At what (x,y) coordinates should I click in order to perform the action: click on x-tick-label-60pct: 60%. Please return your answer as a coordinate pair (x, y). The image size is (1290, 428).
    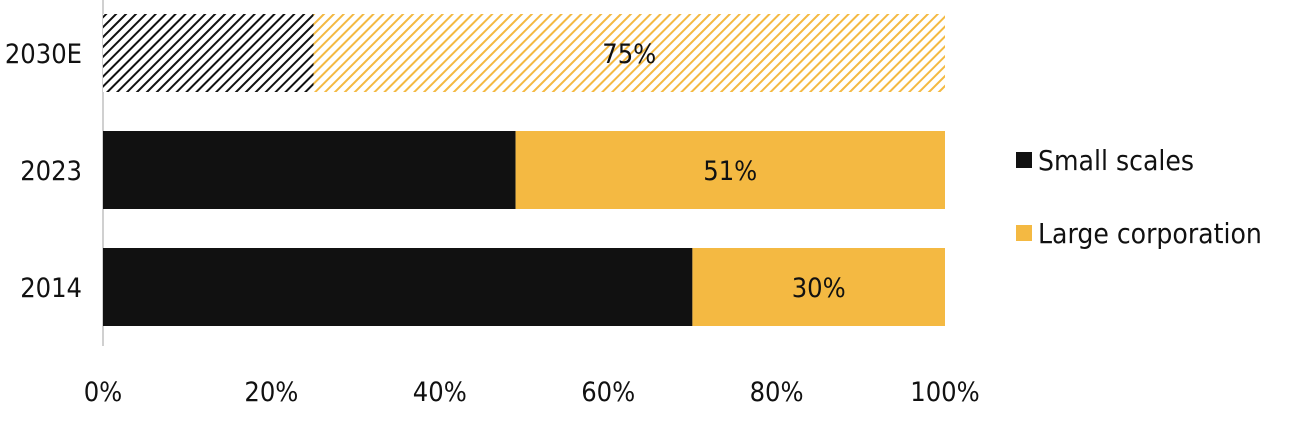
    Looking at the image, I should click on (608, 392).